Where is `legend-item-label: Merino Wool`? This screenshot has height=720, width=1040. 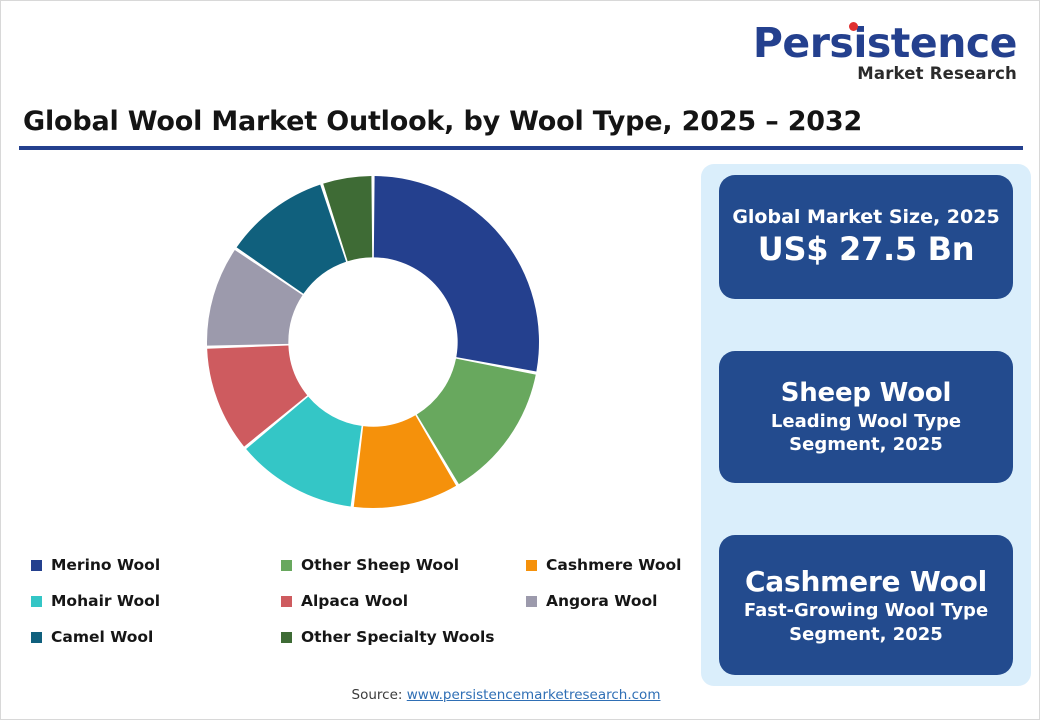 legend-item-label: Merino Wool is located at coordinates (106, 565).